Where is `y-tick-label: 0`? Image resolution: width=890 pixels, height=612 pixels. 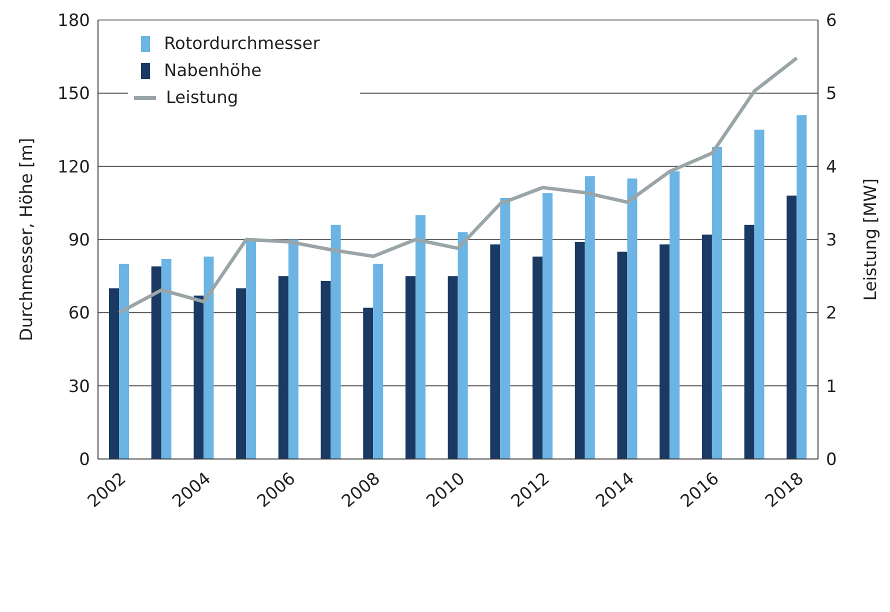
y-tick-label: 0 is located at coordinates (84, 460).